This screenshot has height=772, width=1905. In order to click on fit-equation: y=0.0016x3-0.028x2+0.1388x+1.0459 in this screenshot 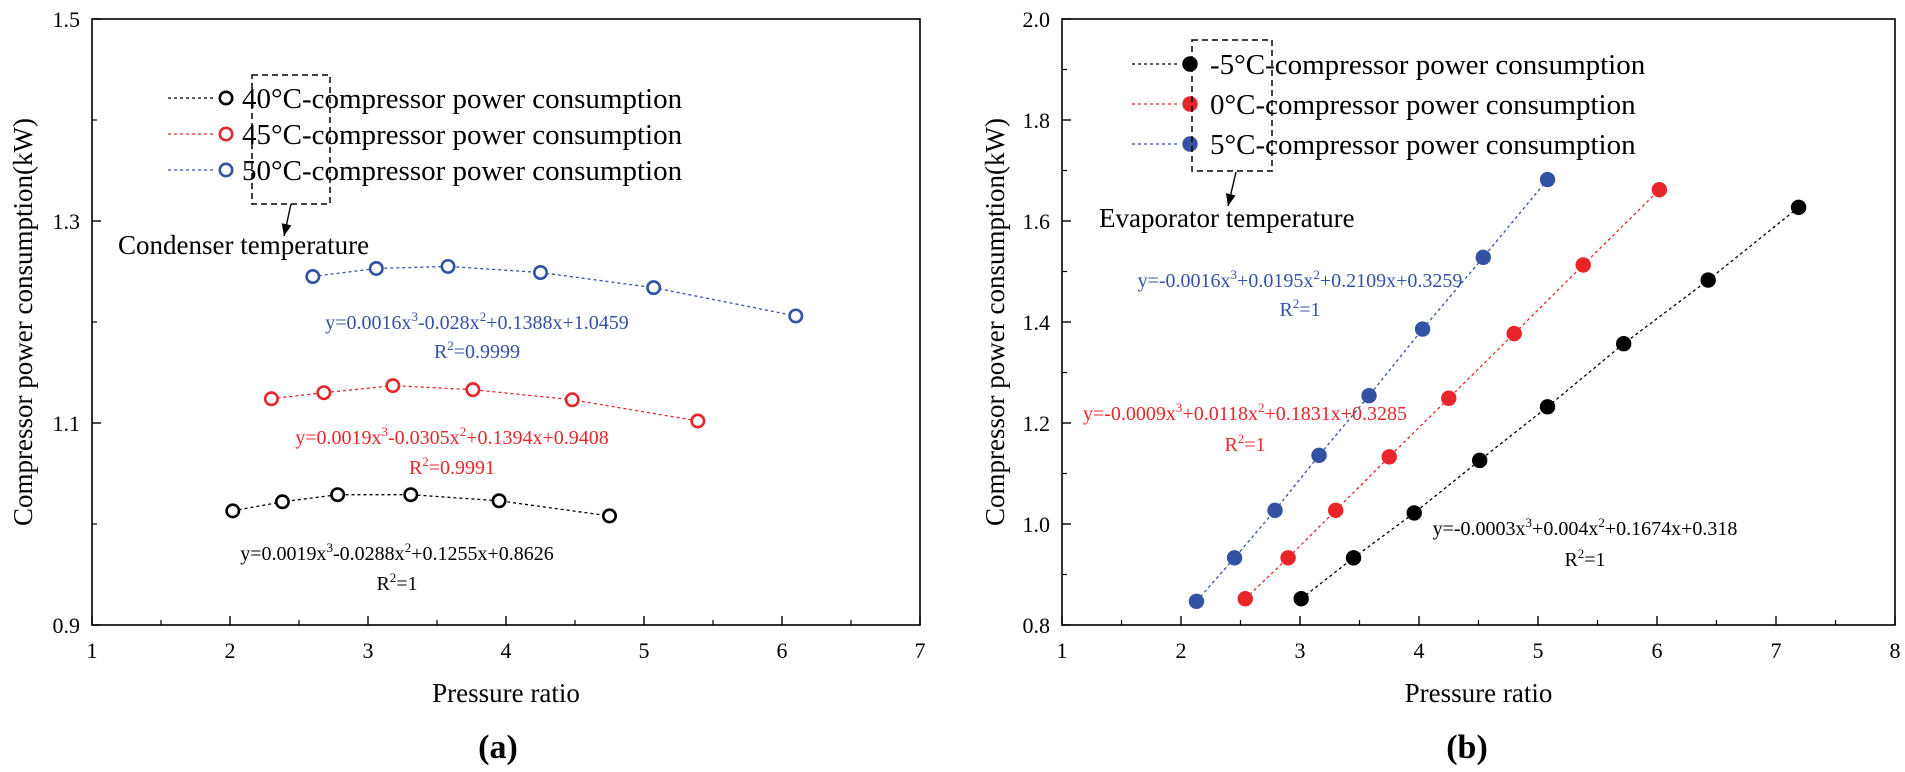, I will do `click(477, 321)`.